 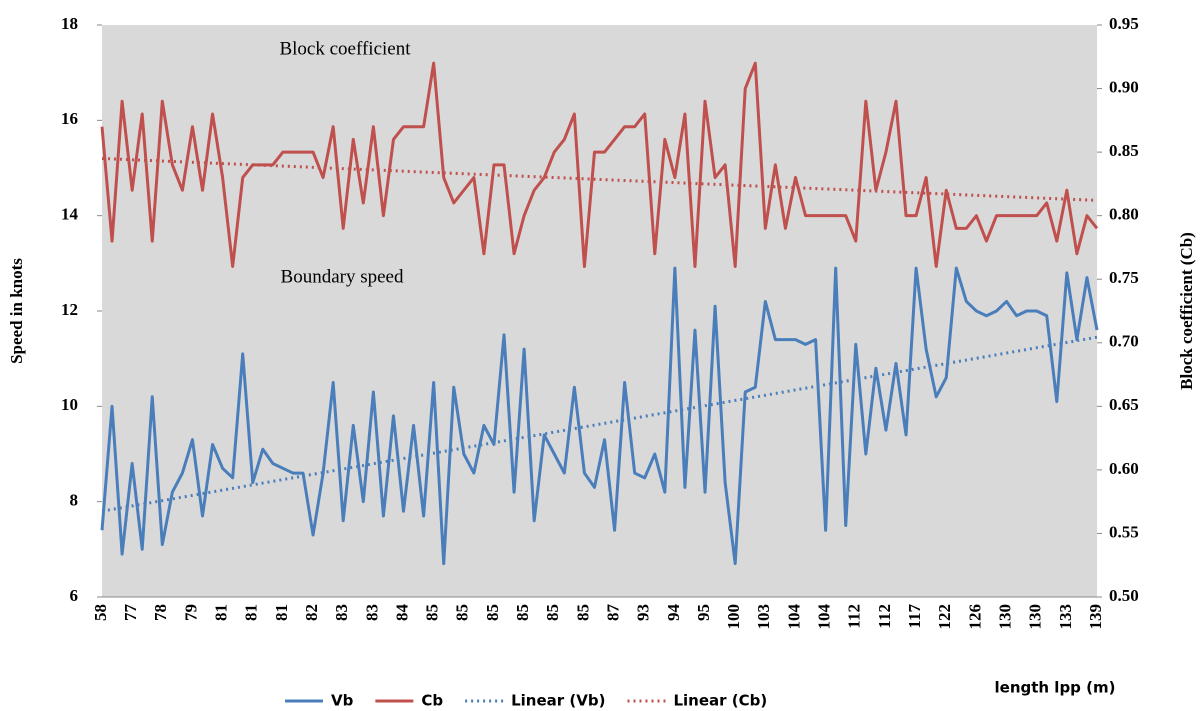 What do you see at coordinates (720, 701) in the screenshot?
I see `legend-label: Linear (Cb)` at bounding box center [720, 701].